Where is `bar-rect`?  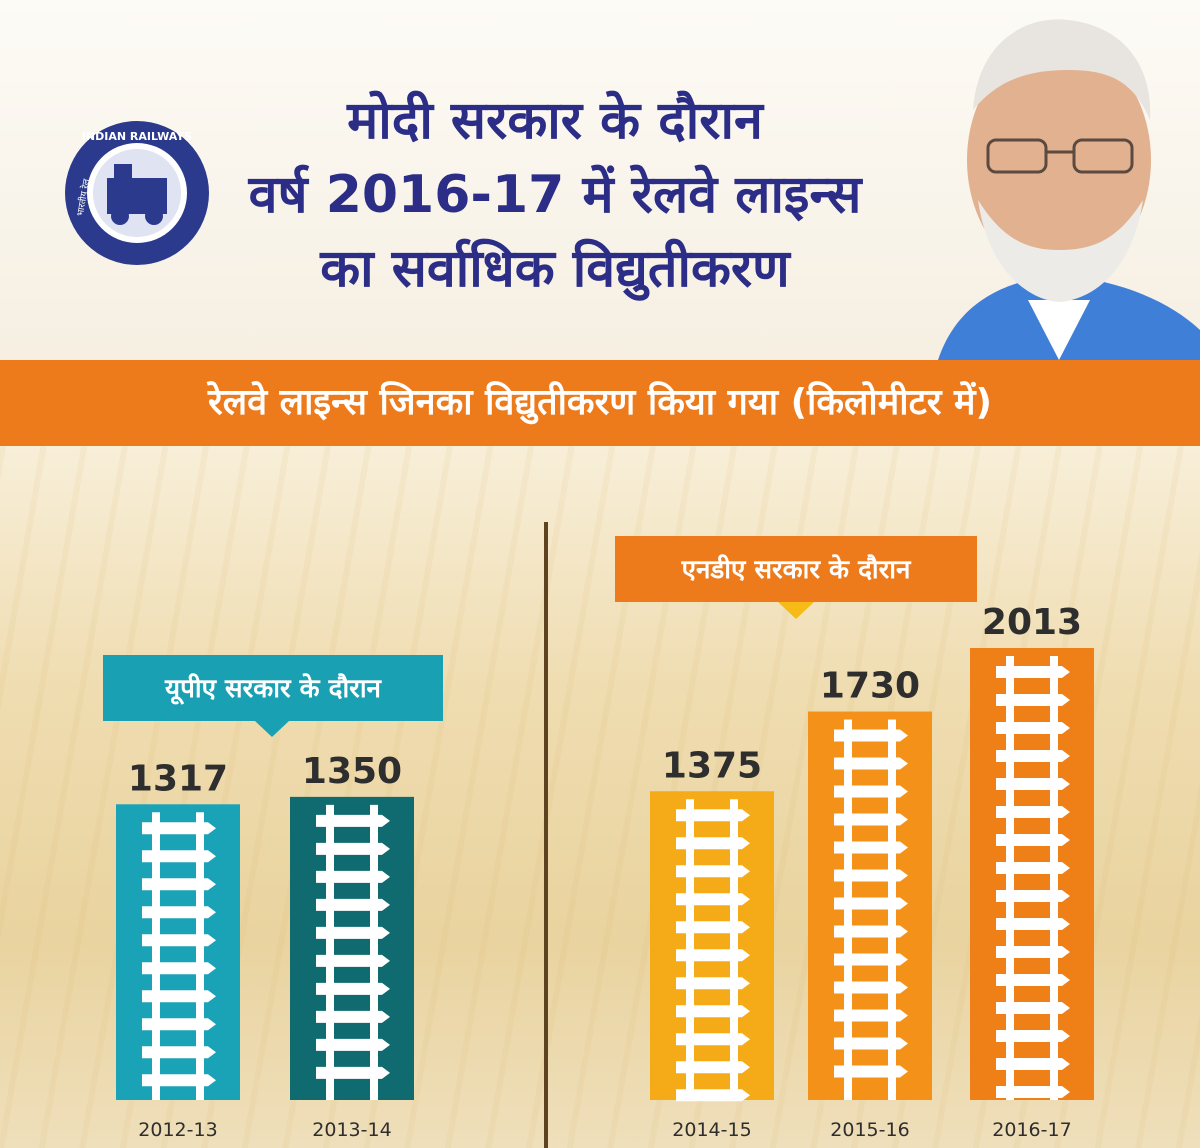
bar-rect is located at coordinates (352, 948).